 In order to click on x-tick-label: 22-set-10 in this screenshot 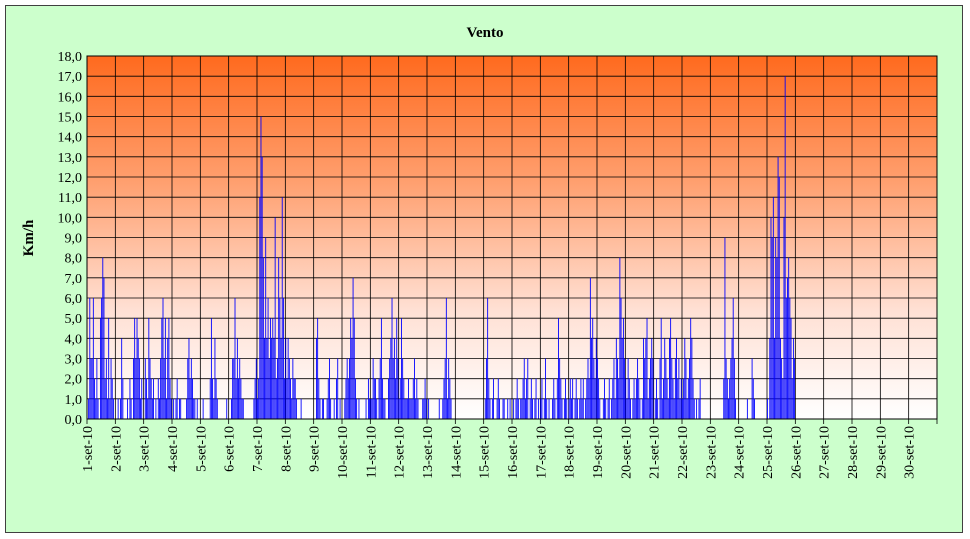, I will do `click(683, 452)`.